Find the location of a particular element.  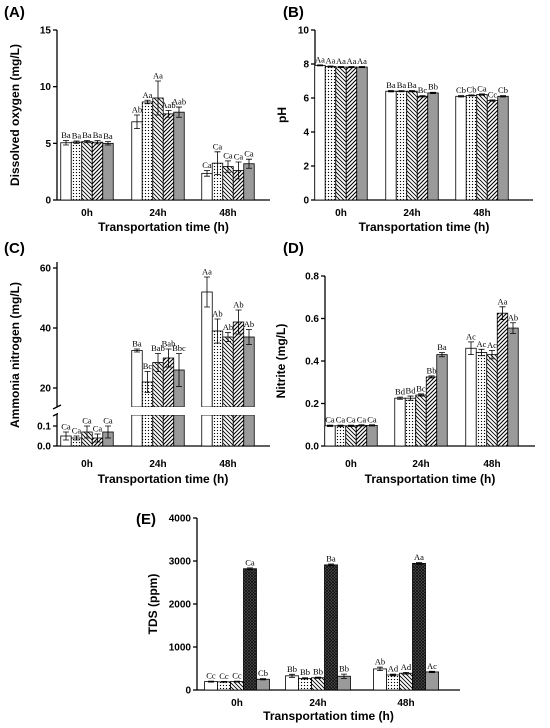

significance-label: Bab is located at coordinates (158, 348).